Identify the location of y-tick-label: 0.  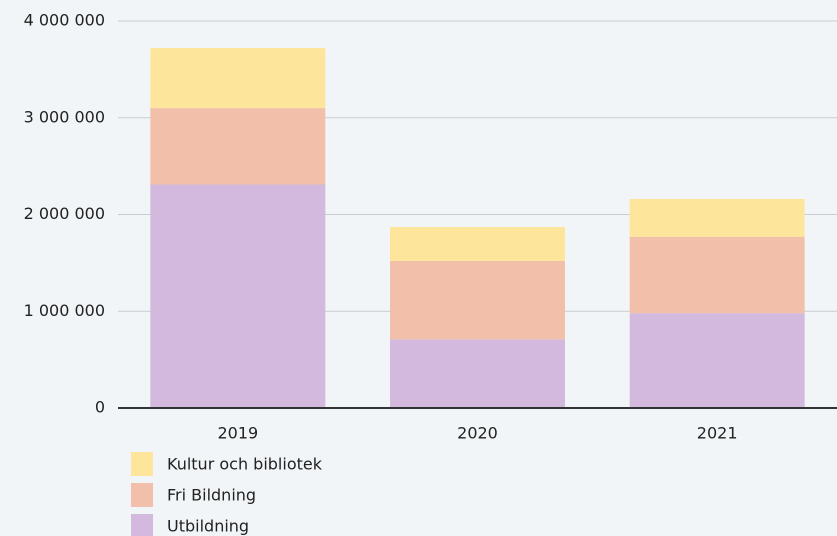
(100, 407).